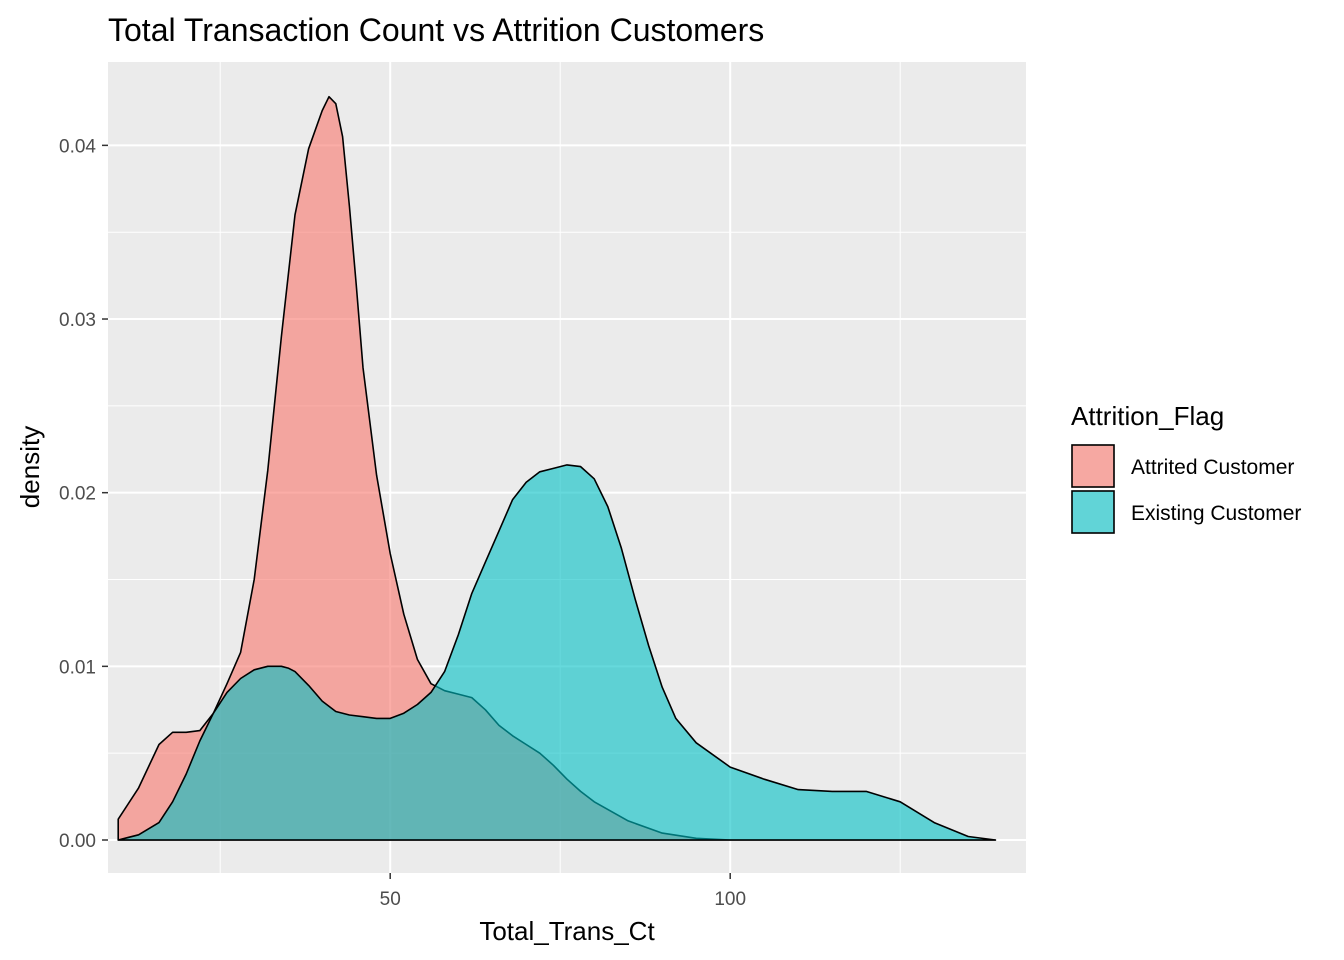 Image resolution: width=1344 pixels, height=960 pixels. I want to click on y-axis-ticks: 0.00 0.01 0.02 0.03 0.04, so click(83, 494).